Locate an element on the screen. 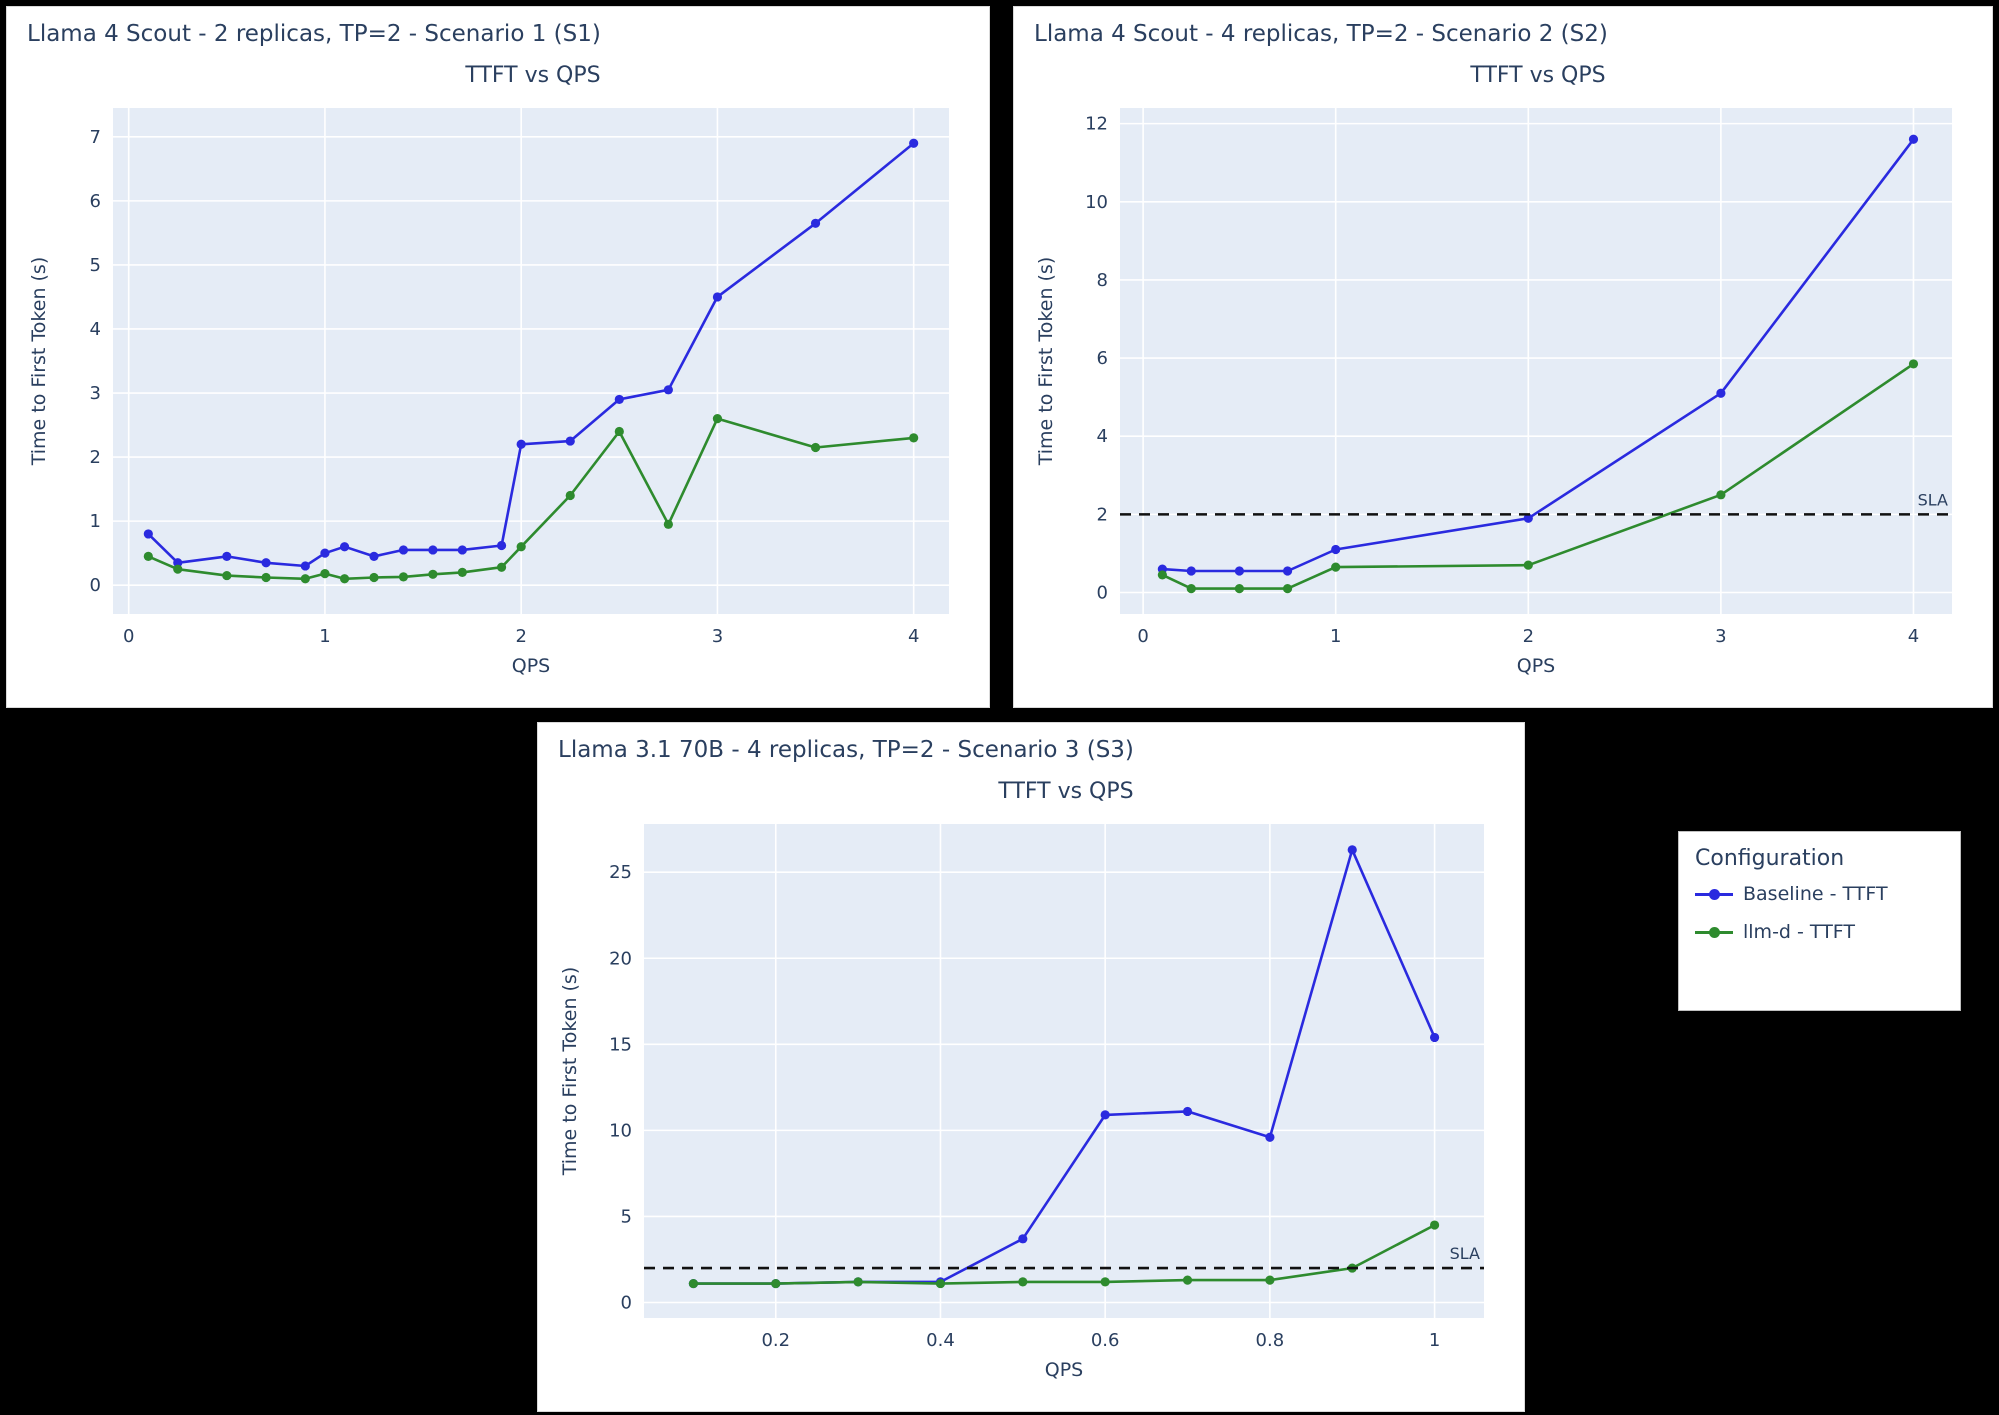 Image resolution: width=1999 pixels, height=1415 pixels. svg-text: 0.4 is located at coordinates (940, 1340).